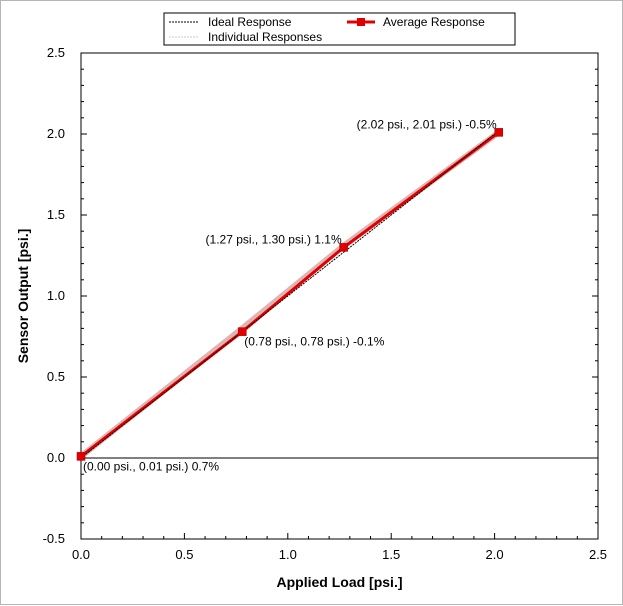 Image resolution: width=623 pixels, height=606 pixels. What do you see at coordinates (81, 554) in the screenshot?
I see `x-tick-label: 0.0` at bounding box center [81, 554].